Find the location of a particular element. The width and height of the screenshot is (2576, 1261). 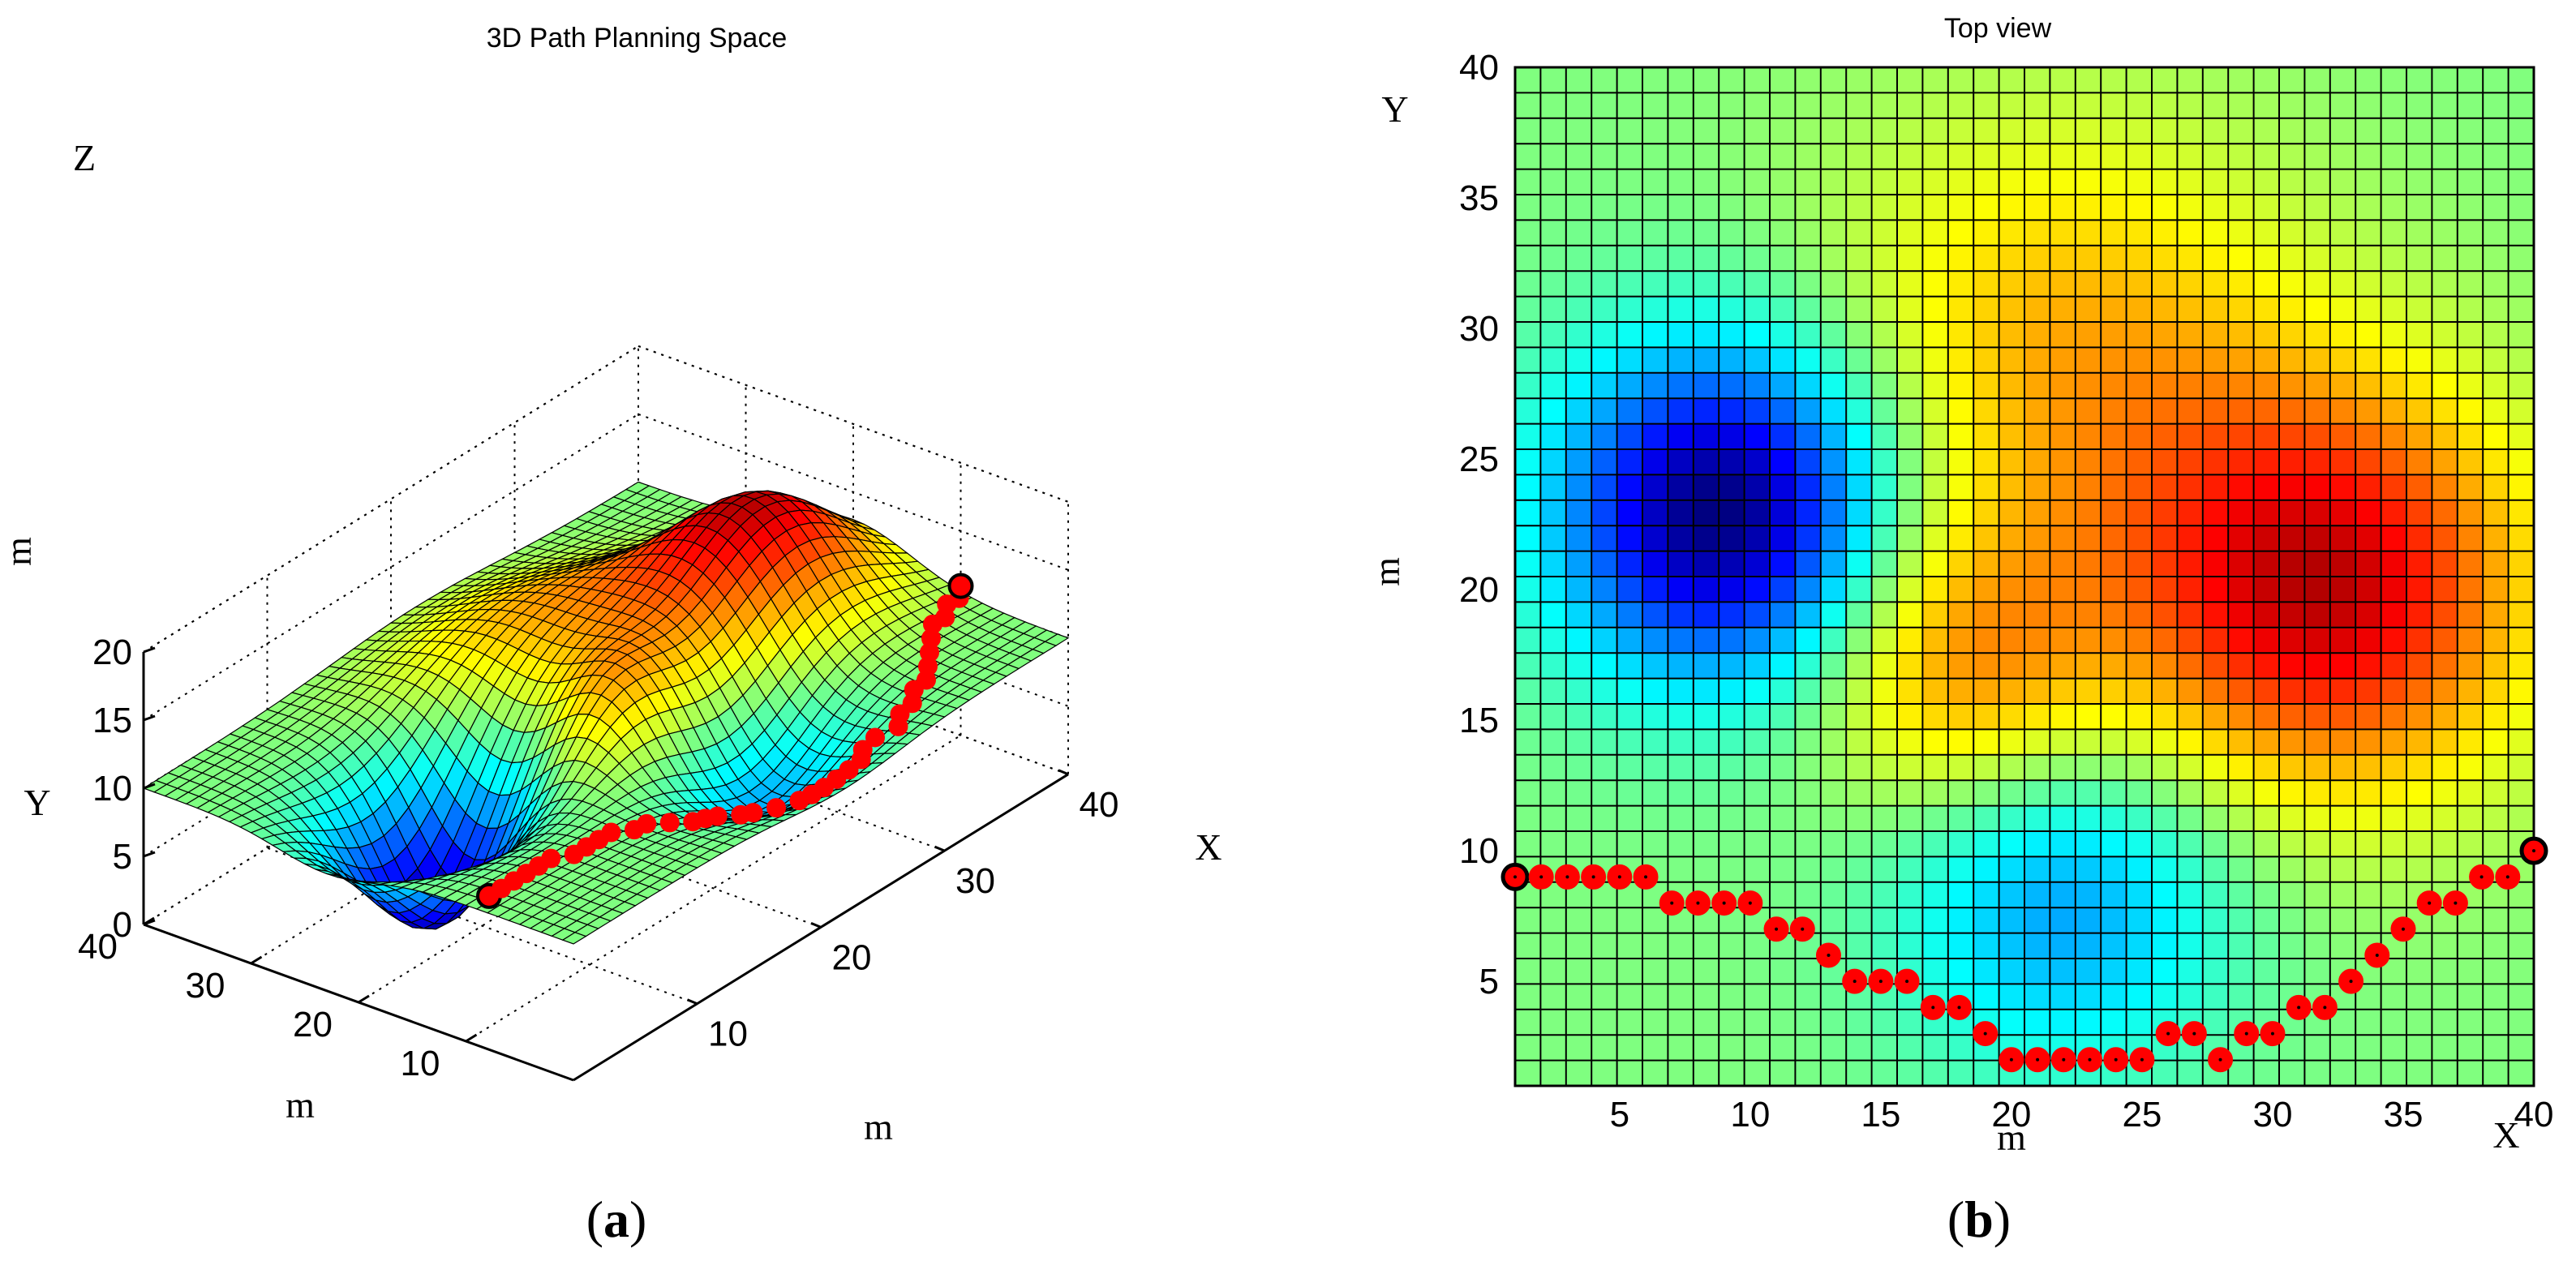

path-point-3d is located at coordinates (647, 823).